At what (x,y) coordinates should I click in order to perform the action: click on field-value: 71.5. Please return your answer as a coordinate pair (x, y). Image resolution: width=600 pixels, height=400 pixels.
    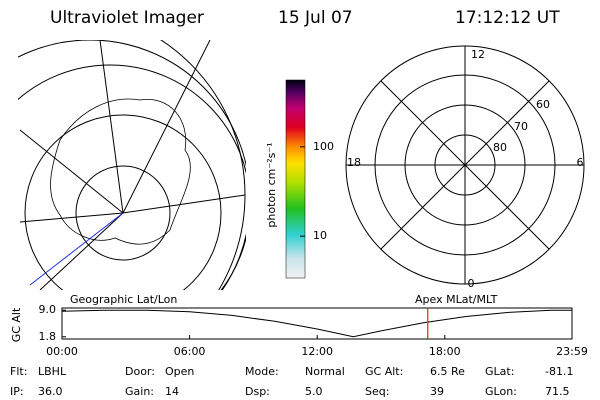
    Looking at the image, I should click on (557, 391).